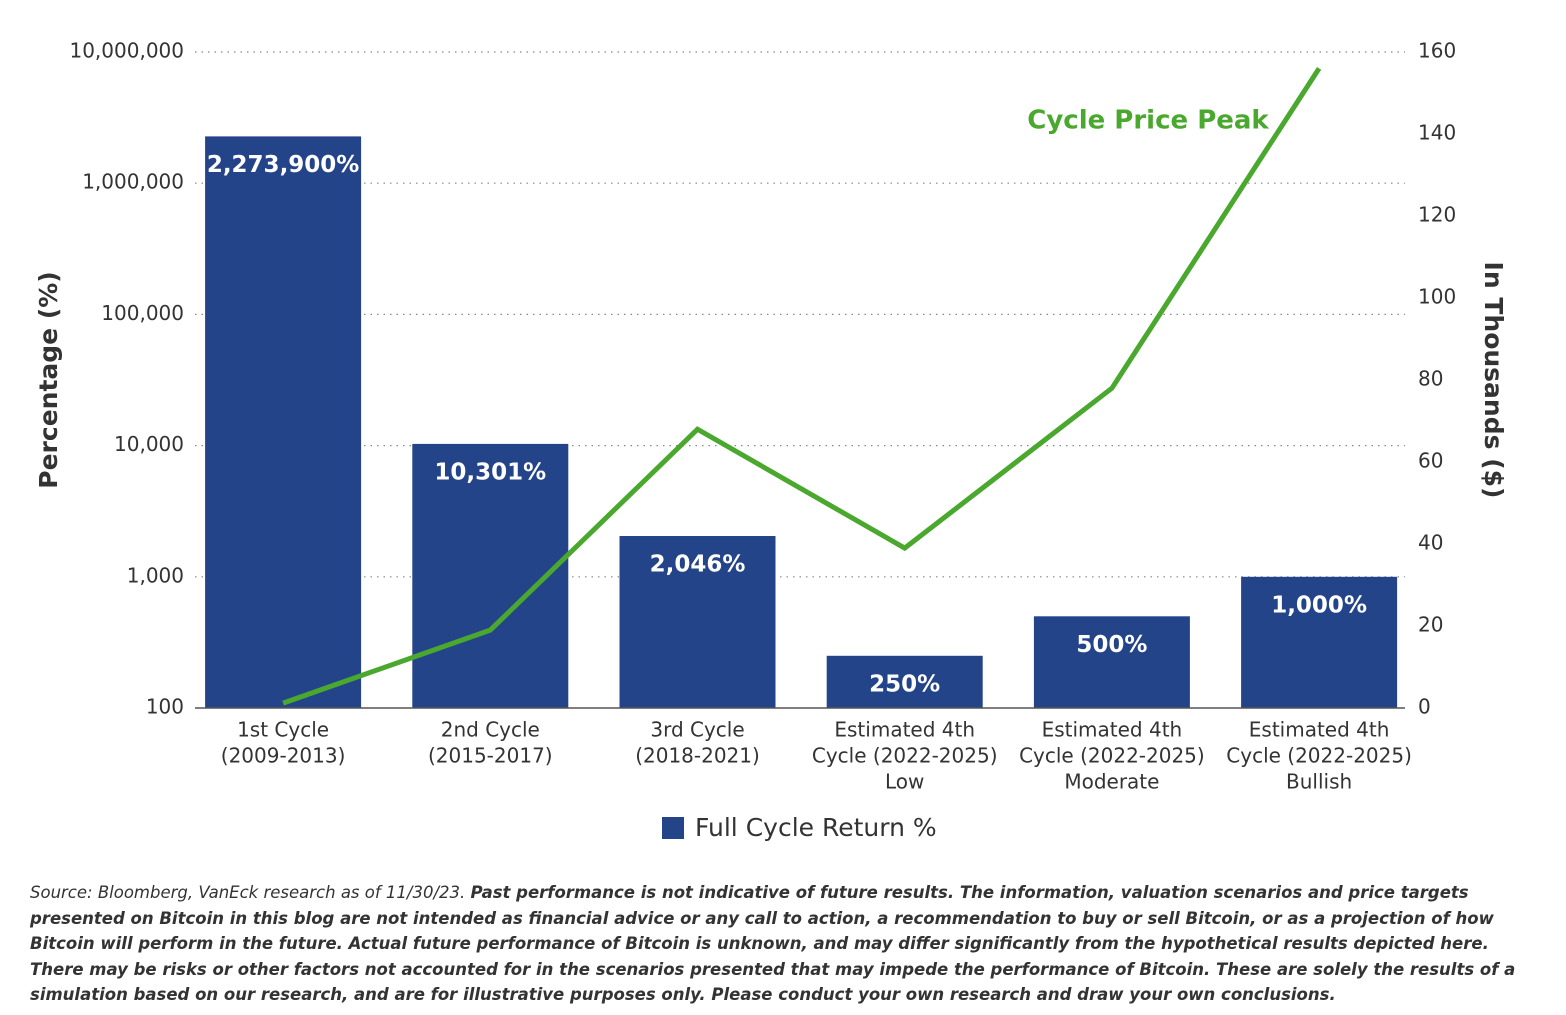 The width and height of the screenshot is (1566, 1015). Describe the element at coordinates (1424, 707) in the screenshot. I see `y2-tick-label: 0` at that location.